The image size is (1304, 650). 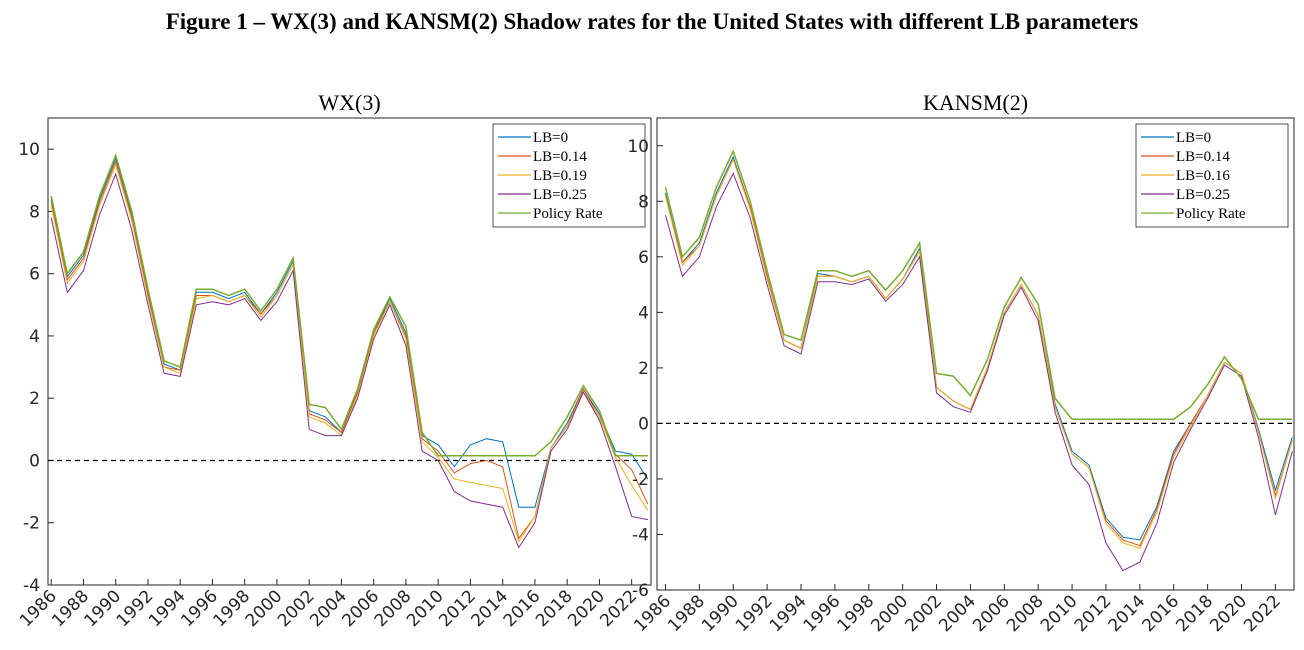 I want to click on legend-label: LB=0.16, so click(x=1203, y=176).